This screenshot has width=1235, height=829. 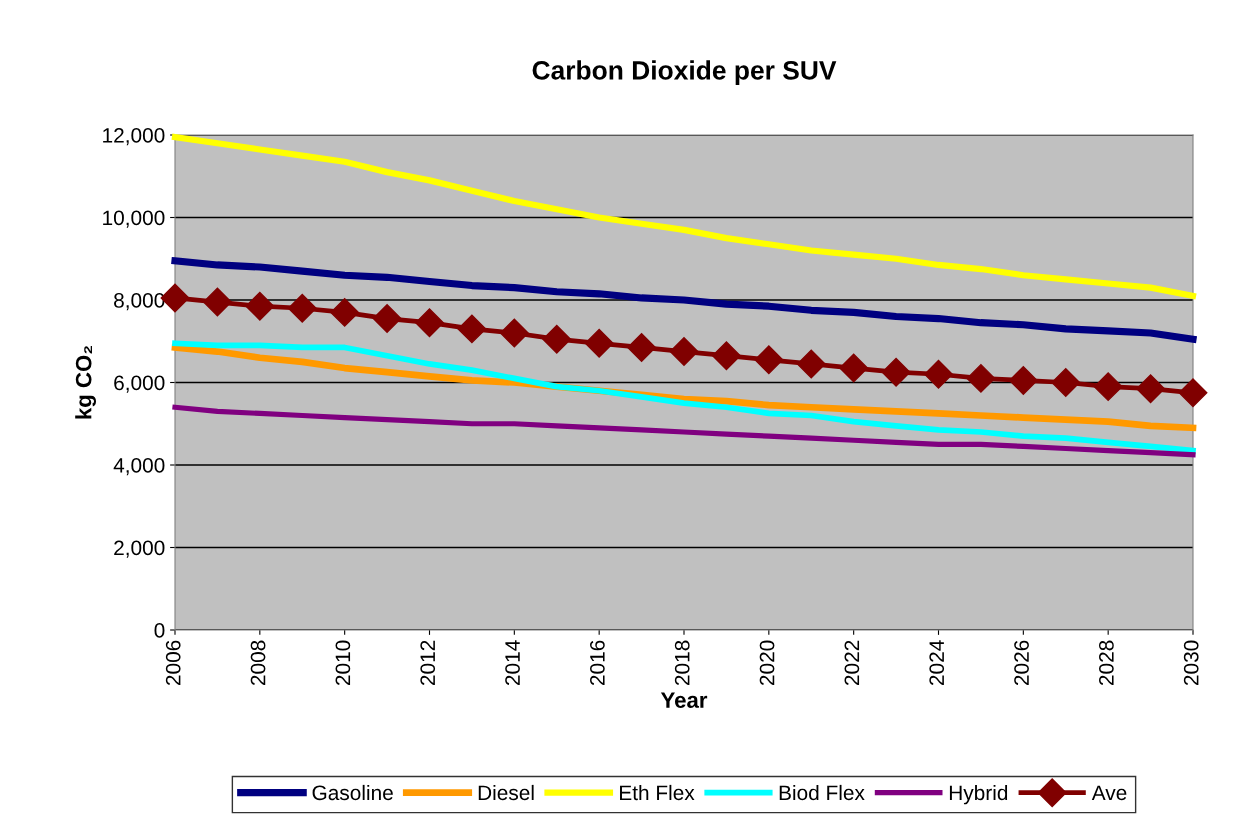 What do you see at coordinates (767, 663) in the screenshot?
I see `x-tick-label: 2020` at bounding box center [767, 663].